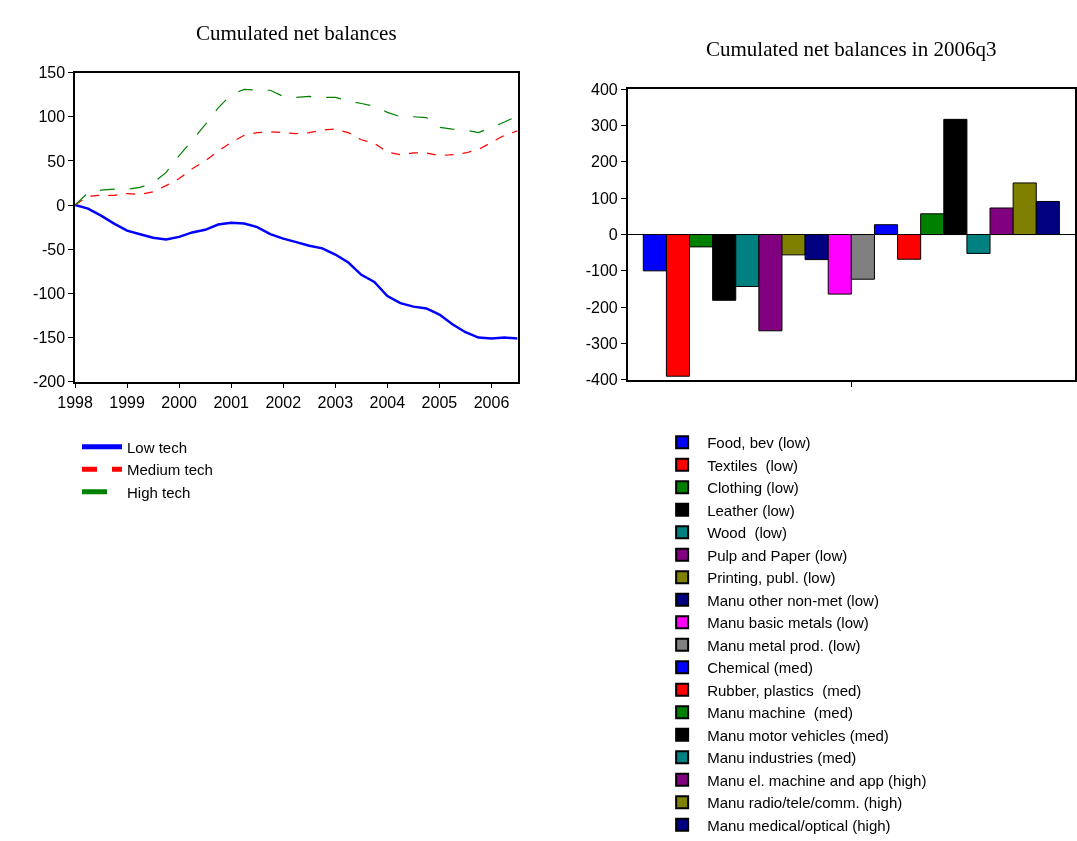 The width and height of the screenshot is (1077, 841). What do you see at coordinates (491, 402) in the screenshot?
I see `x-tick-label: 2006` at bounding box center [491, 402].